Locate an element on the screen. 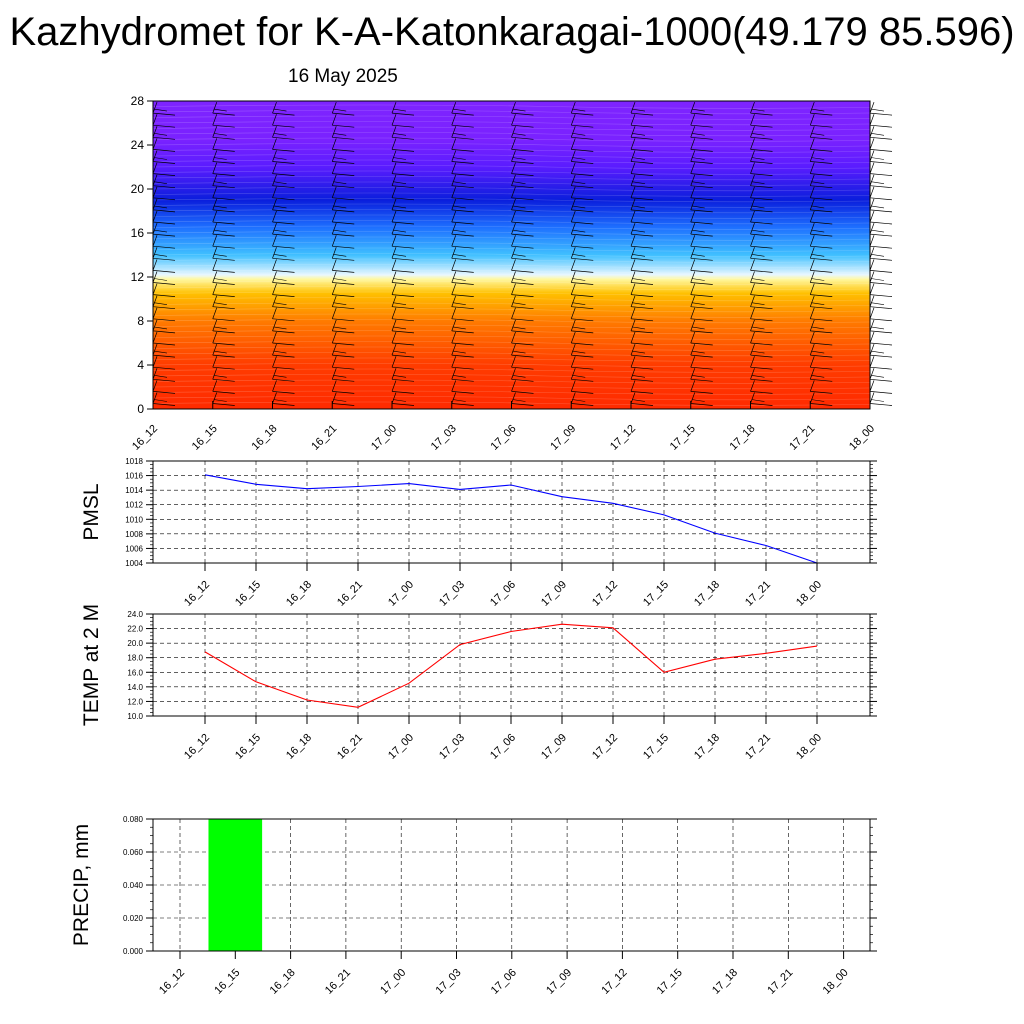  x-tick-label: 17_21 is located at coordinates (758, 747).